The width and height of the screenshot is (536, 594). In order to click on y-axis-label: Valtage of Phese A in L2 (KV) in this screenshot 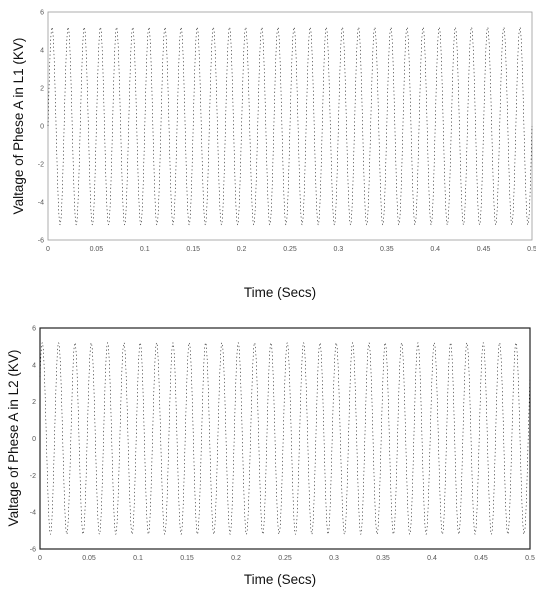, I will do `click(13, 438)`.